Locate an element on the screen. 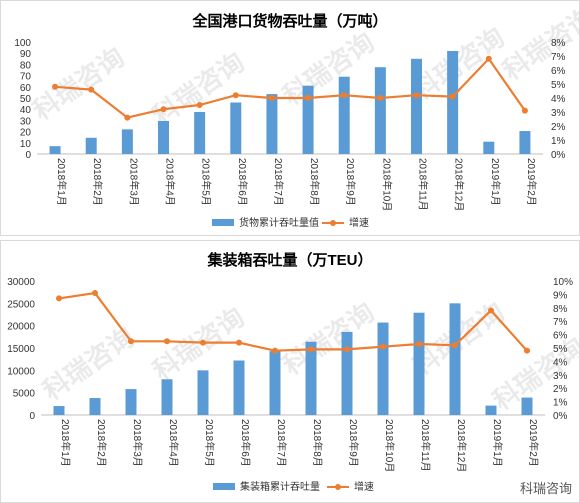 Image resolution: width=580 pixels, height=503 pixels. x-tick-label: 2018年5月 is located at coordinates (209, 443).